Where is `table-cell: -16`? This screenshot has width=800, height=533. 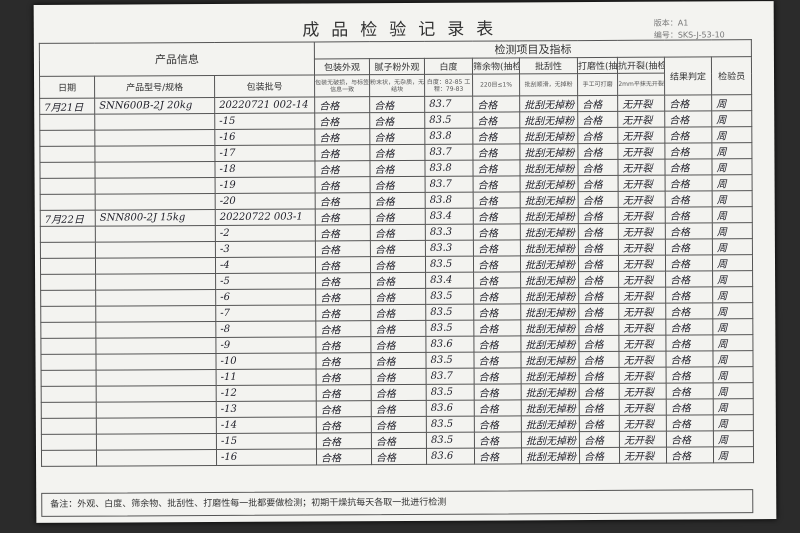 table-cell: -16 is located at coordinates (264, 137).